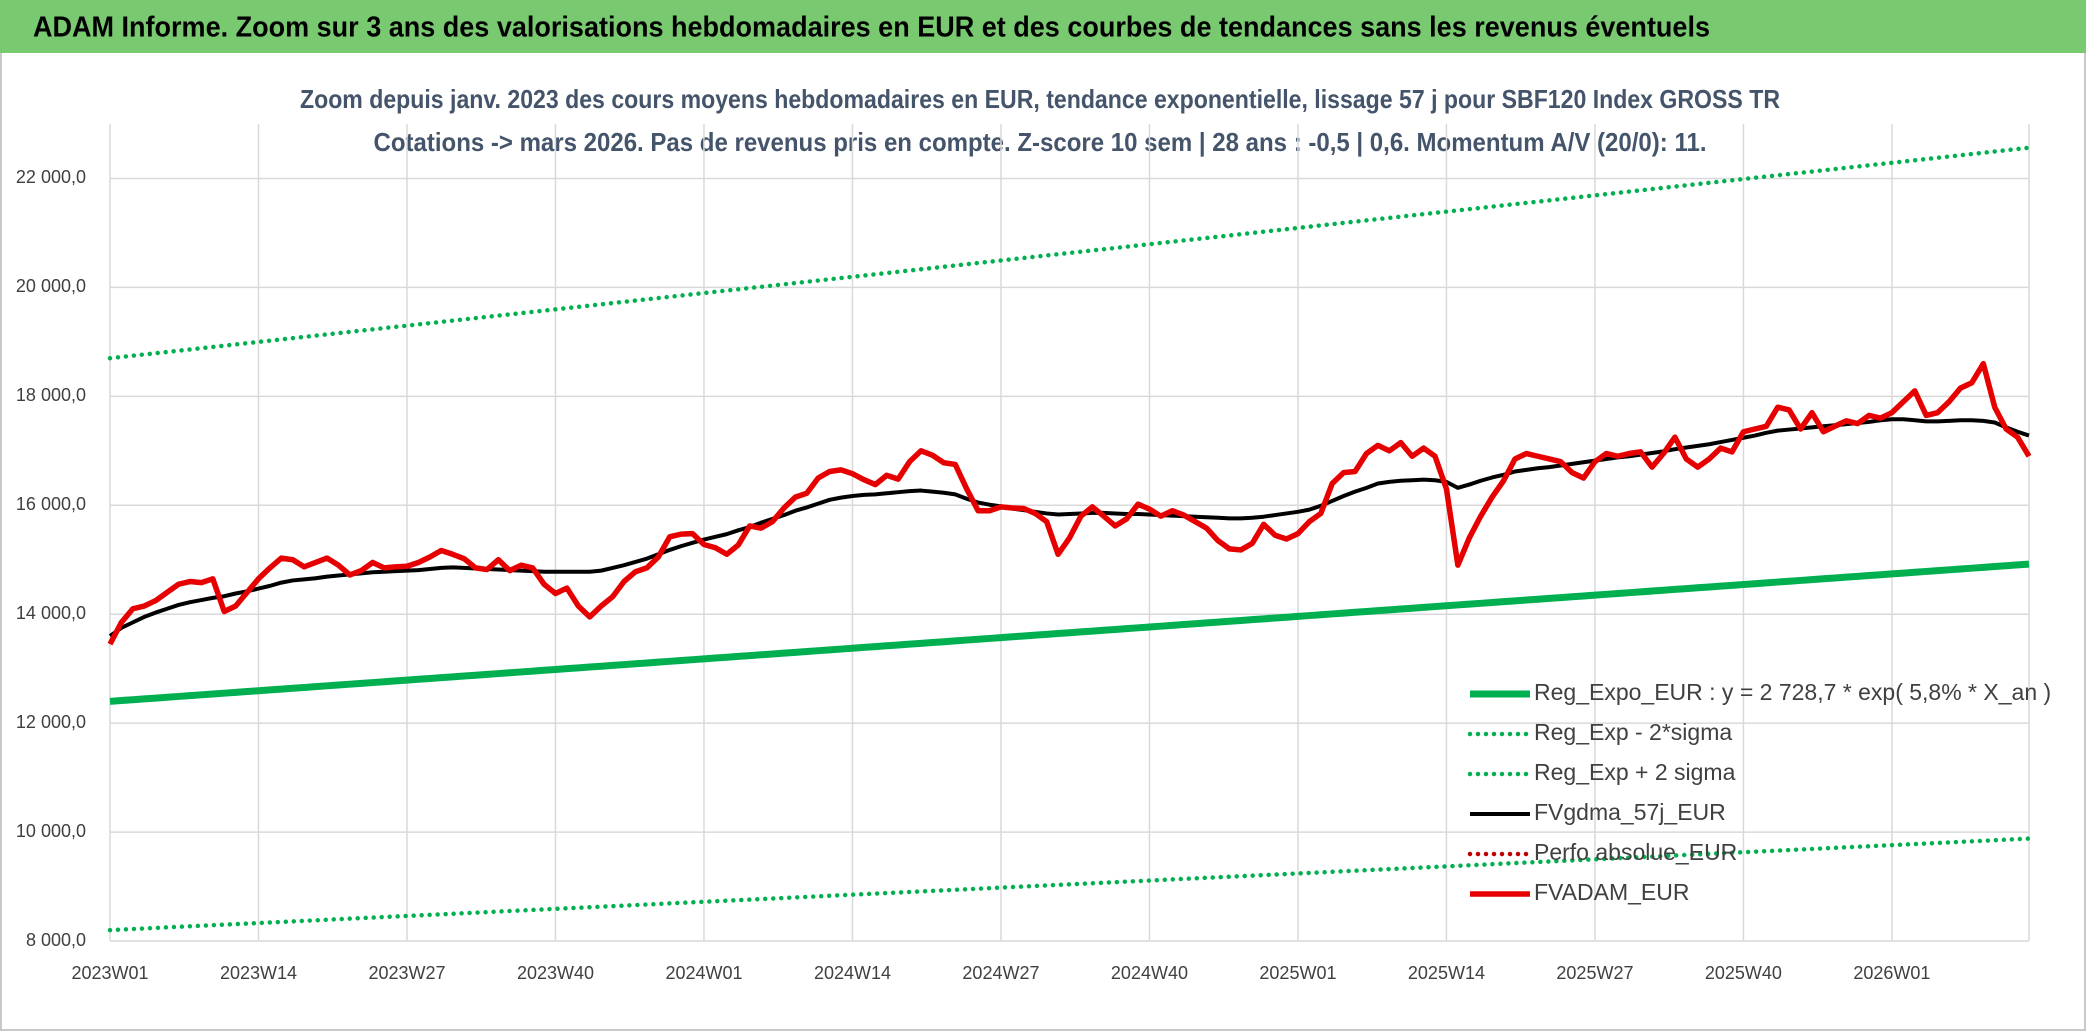  Describe the element at coordinates (852, 973) in the screenshot. I see `x-tick-label: 2024W14` at that location.